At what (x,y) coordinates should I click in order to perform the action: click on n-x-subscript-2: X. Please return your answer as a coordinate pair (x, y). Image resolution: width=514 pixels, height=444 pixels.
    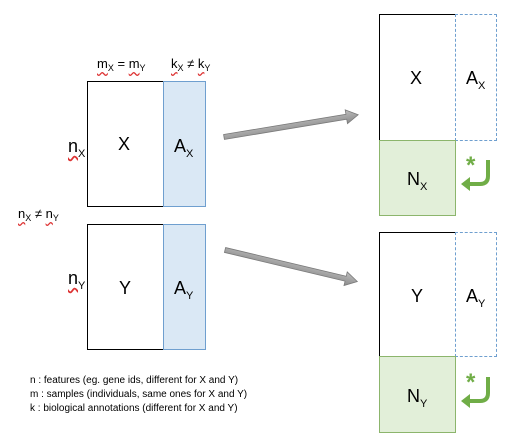
    Looking at the image, I should click on (28, 218).